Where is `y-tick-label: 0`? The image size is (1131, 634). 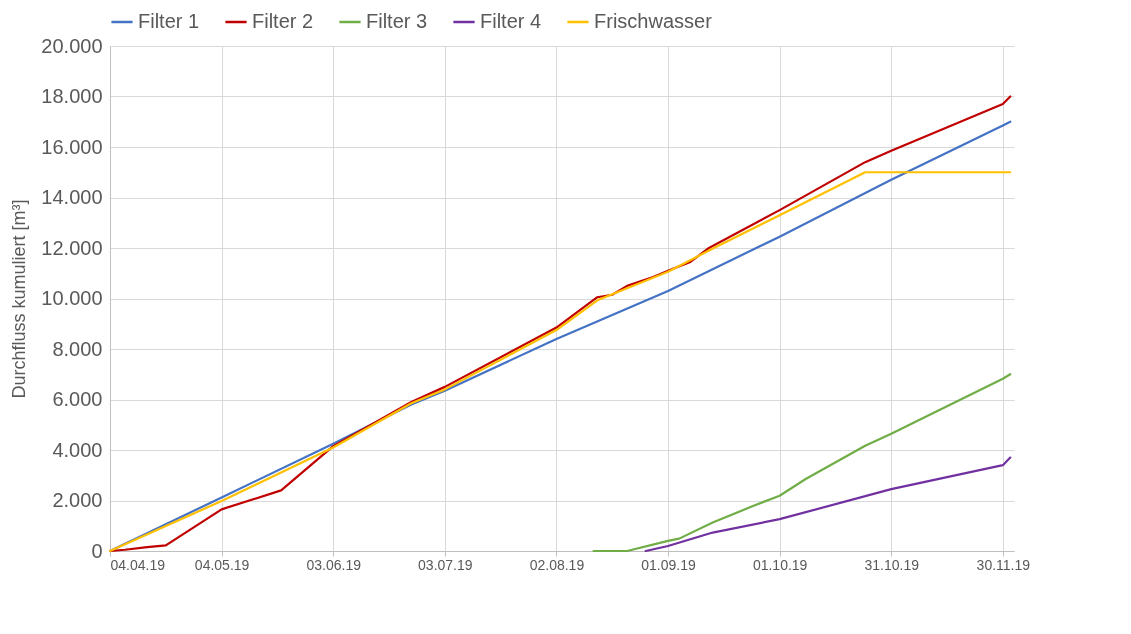 y-tick-label: 0 is located at coordinates (97, 550).